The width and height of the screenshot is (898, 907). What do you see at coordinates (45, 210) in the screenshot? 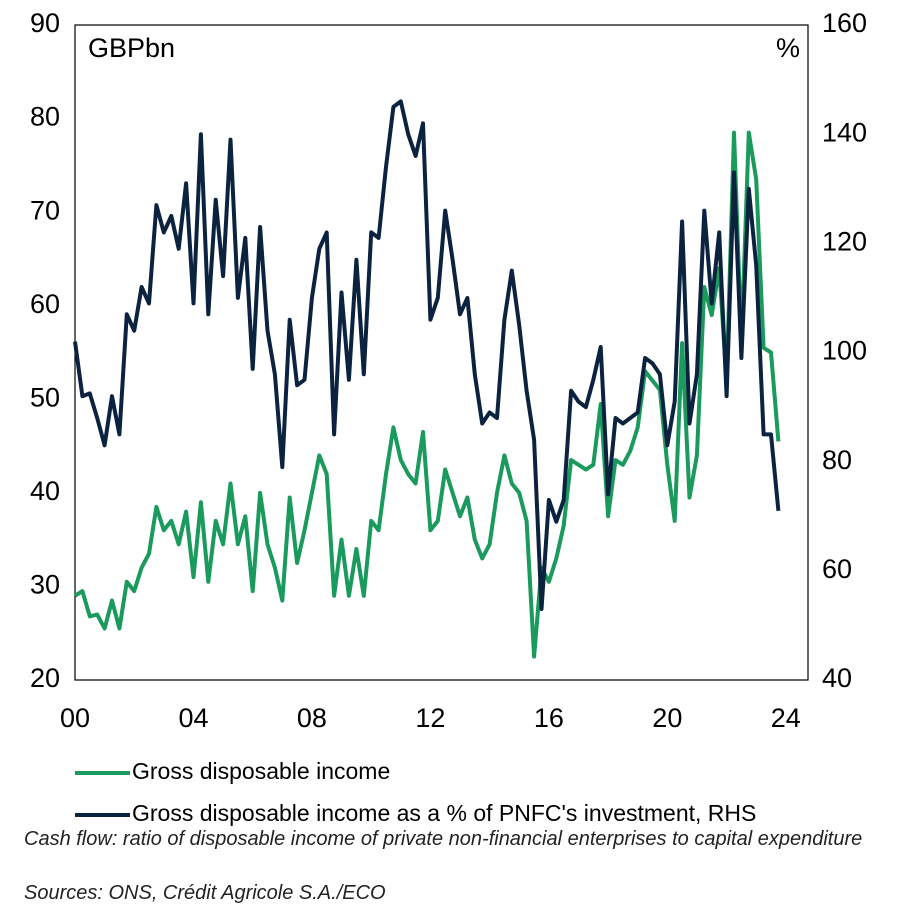
I see `y-tick-label: 70` at bounding box center [45, 210].